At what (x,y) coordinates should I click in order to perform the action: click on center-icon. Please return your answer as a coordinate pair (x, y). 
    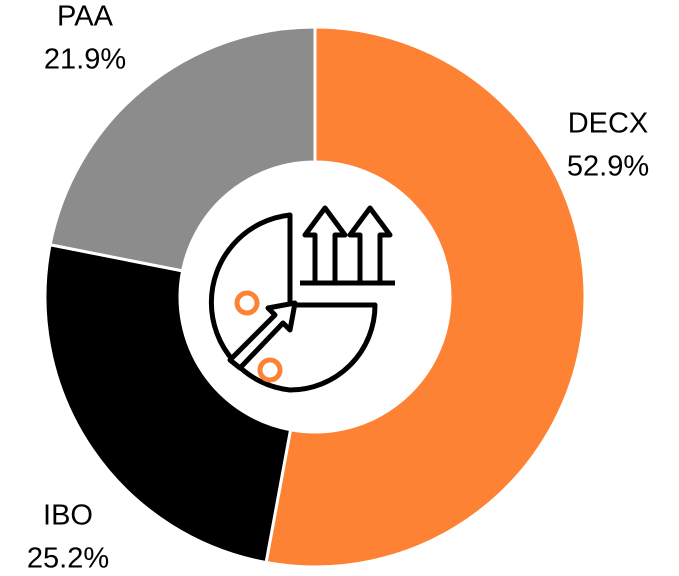
    Looking at the image, I should click on (301, 299).